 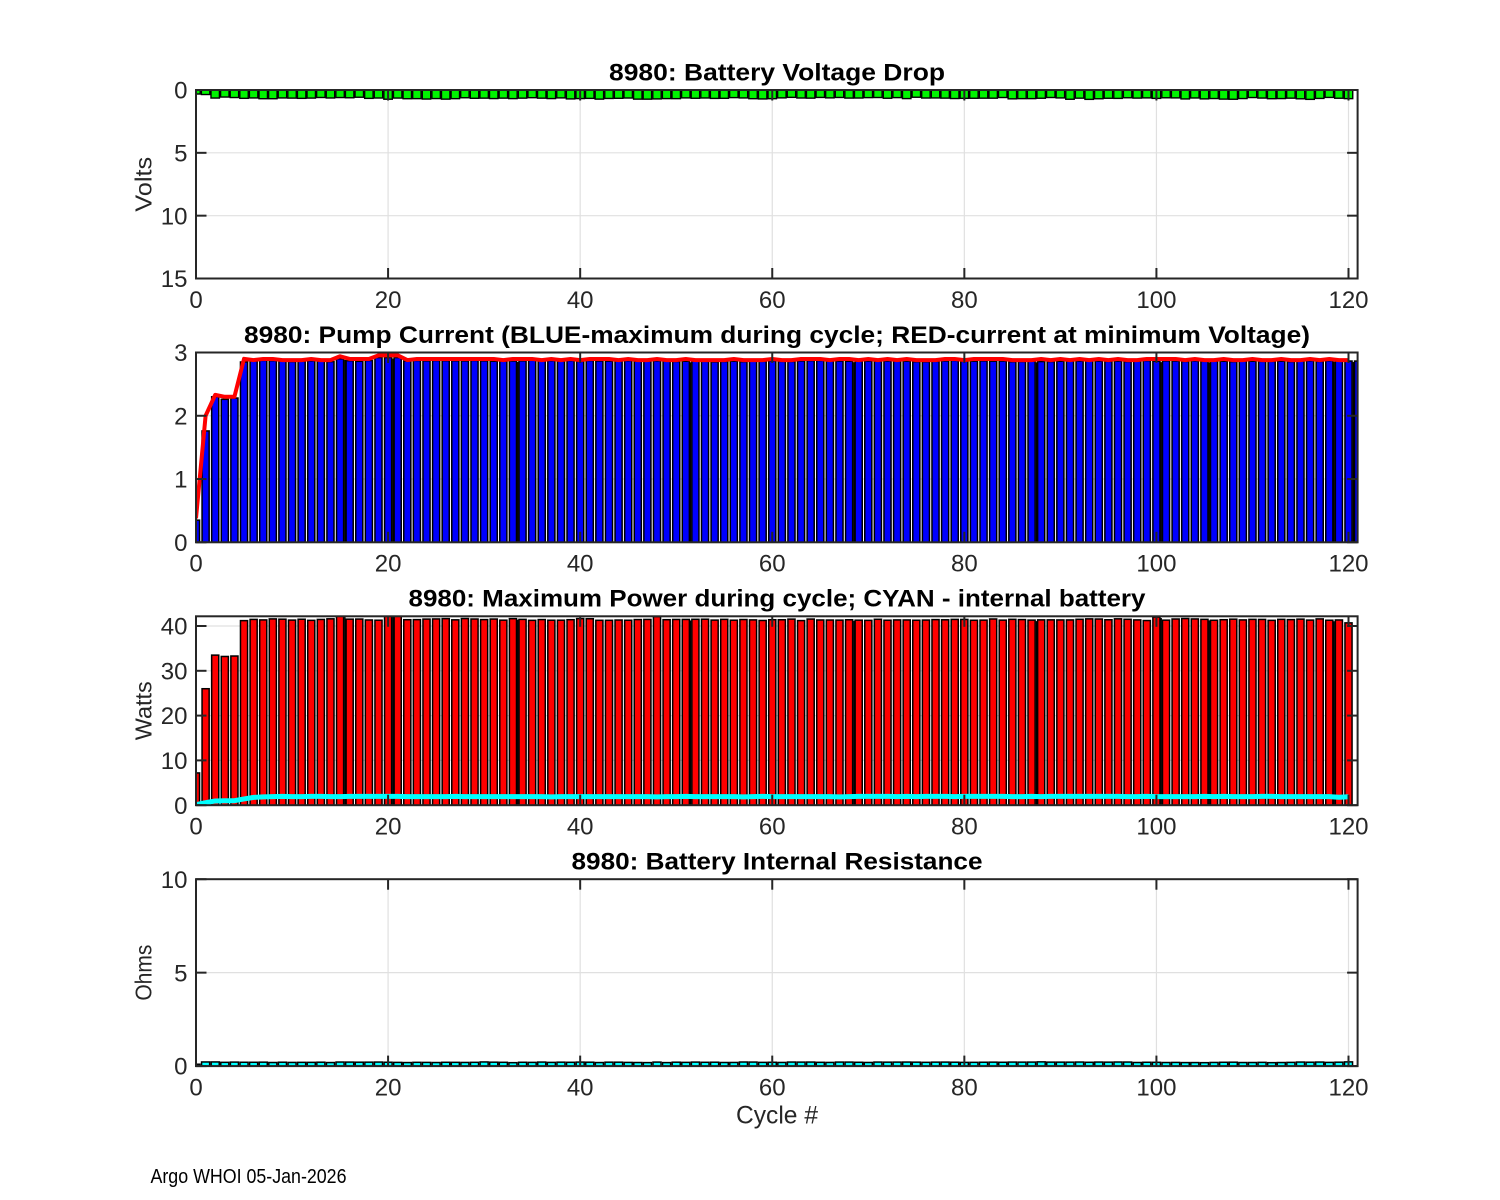 I want to click on svg-text: Volts, so click(x=144, y=184).